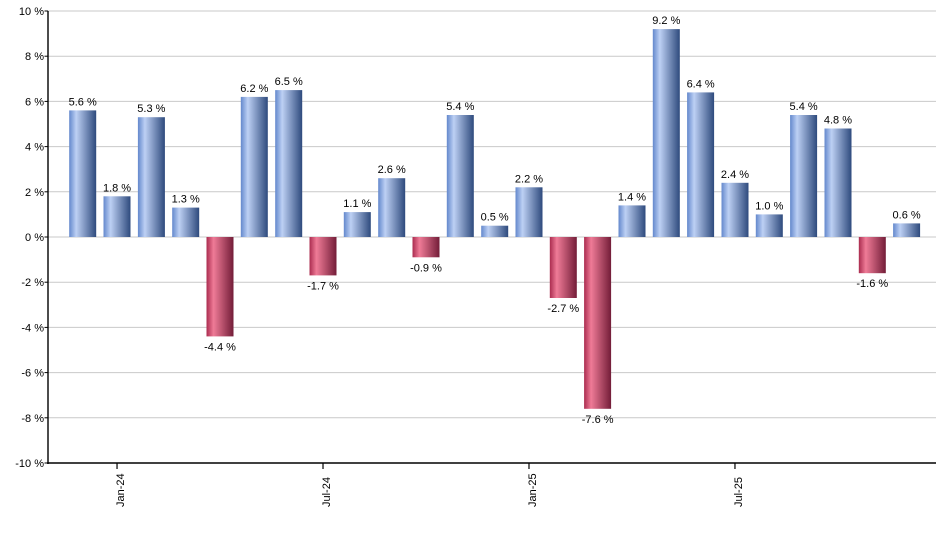 This screenshot has width=940, height=550. Describe the element at coordinates (32, 283) in the screenshot. I see `y-tick-label: -2 %` at that location.